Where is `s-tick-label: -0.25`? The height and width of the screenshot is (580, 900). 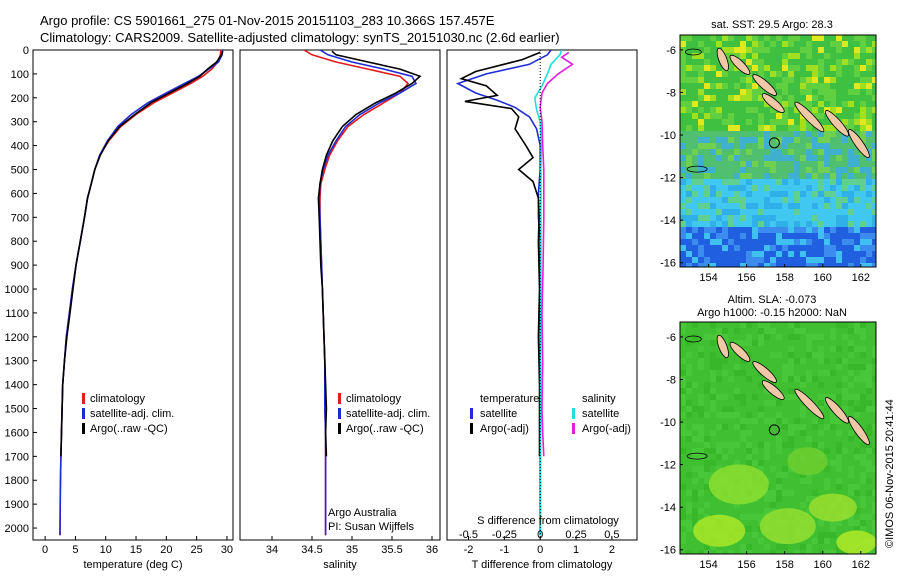 s-tick-label: -0.25 is located at coordinates (504, 535).